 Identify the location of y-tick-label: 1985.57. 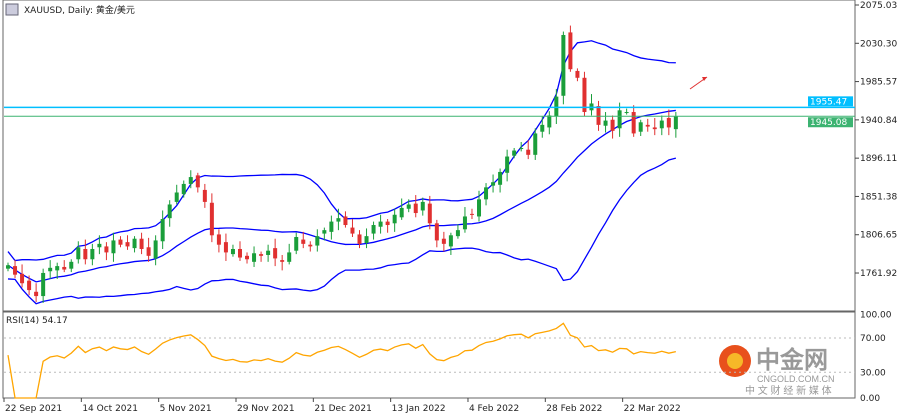
(878, 83).